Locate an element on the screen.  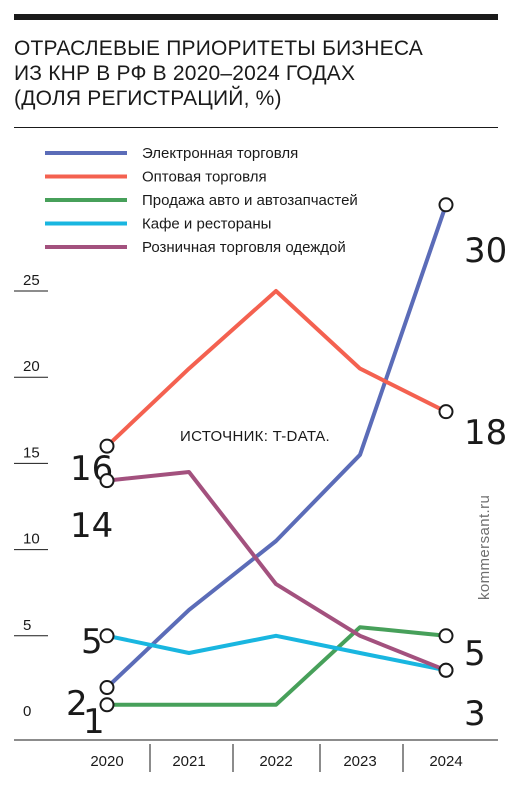
legend-entry-label: Оптовая торговля is located at coordinates (204, 177).